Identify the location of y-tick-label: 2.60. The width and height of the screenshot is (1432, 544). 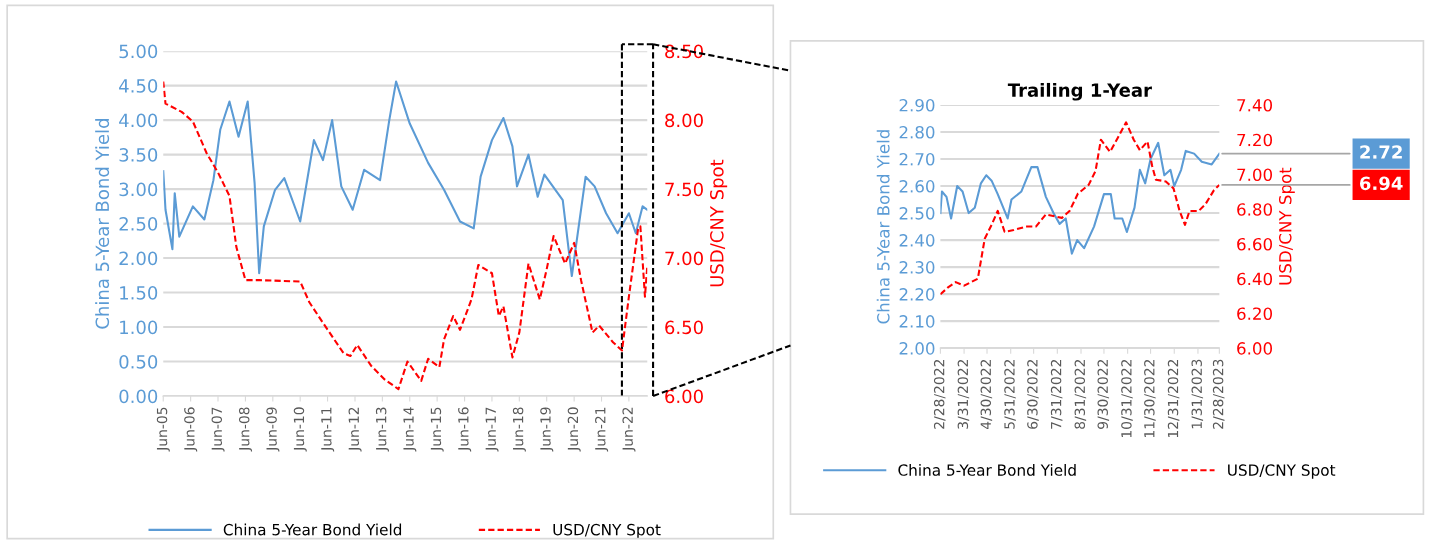
(917, 186).